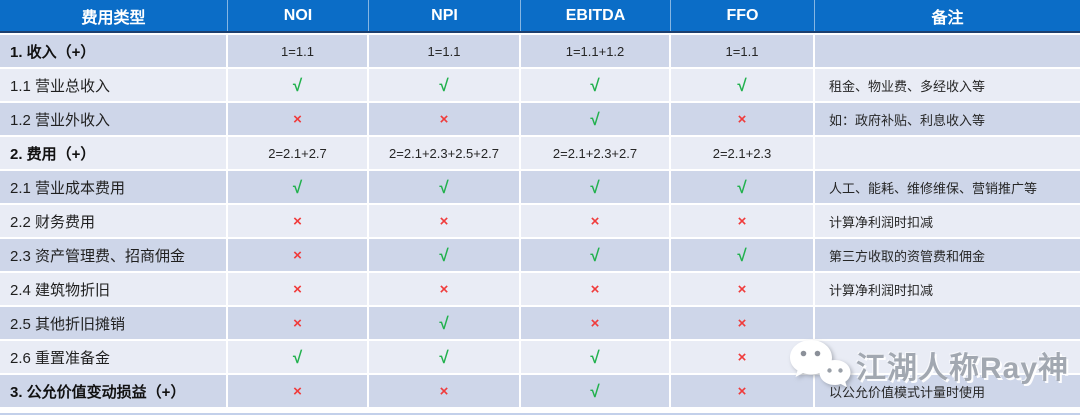  I want to click on table-row: 2.6 重置准备金 √ √ √ ×, so click(540, 357).